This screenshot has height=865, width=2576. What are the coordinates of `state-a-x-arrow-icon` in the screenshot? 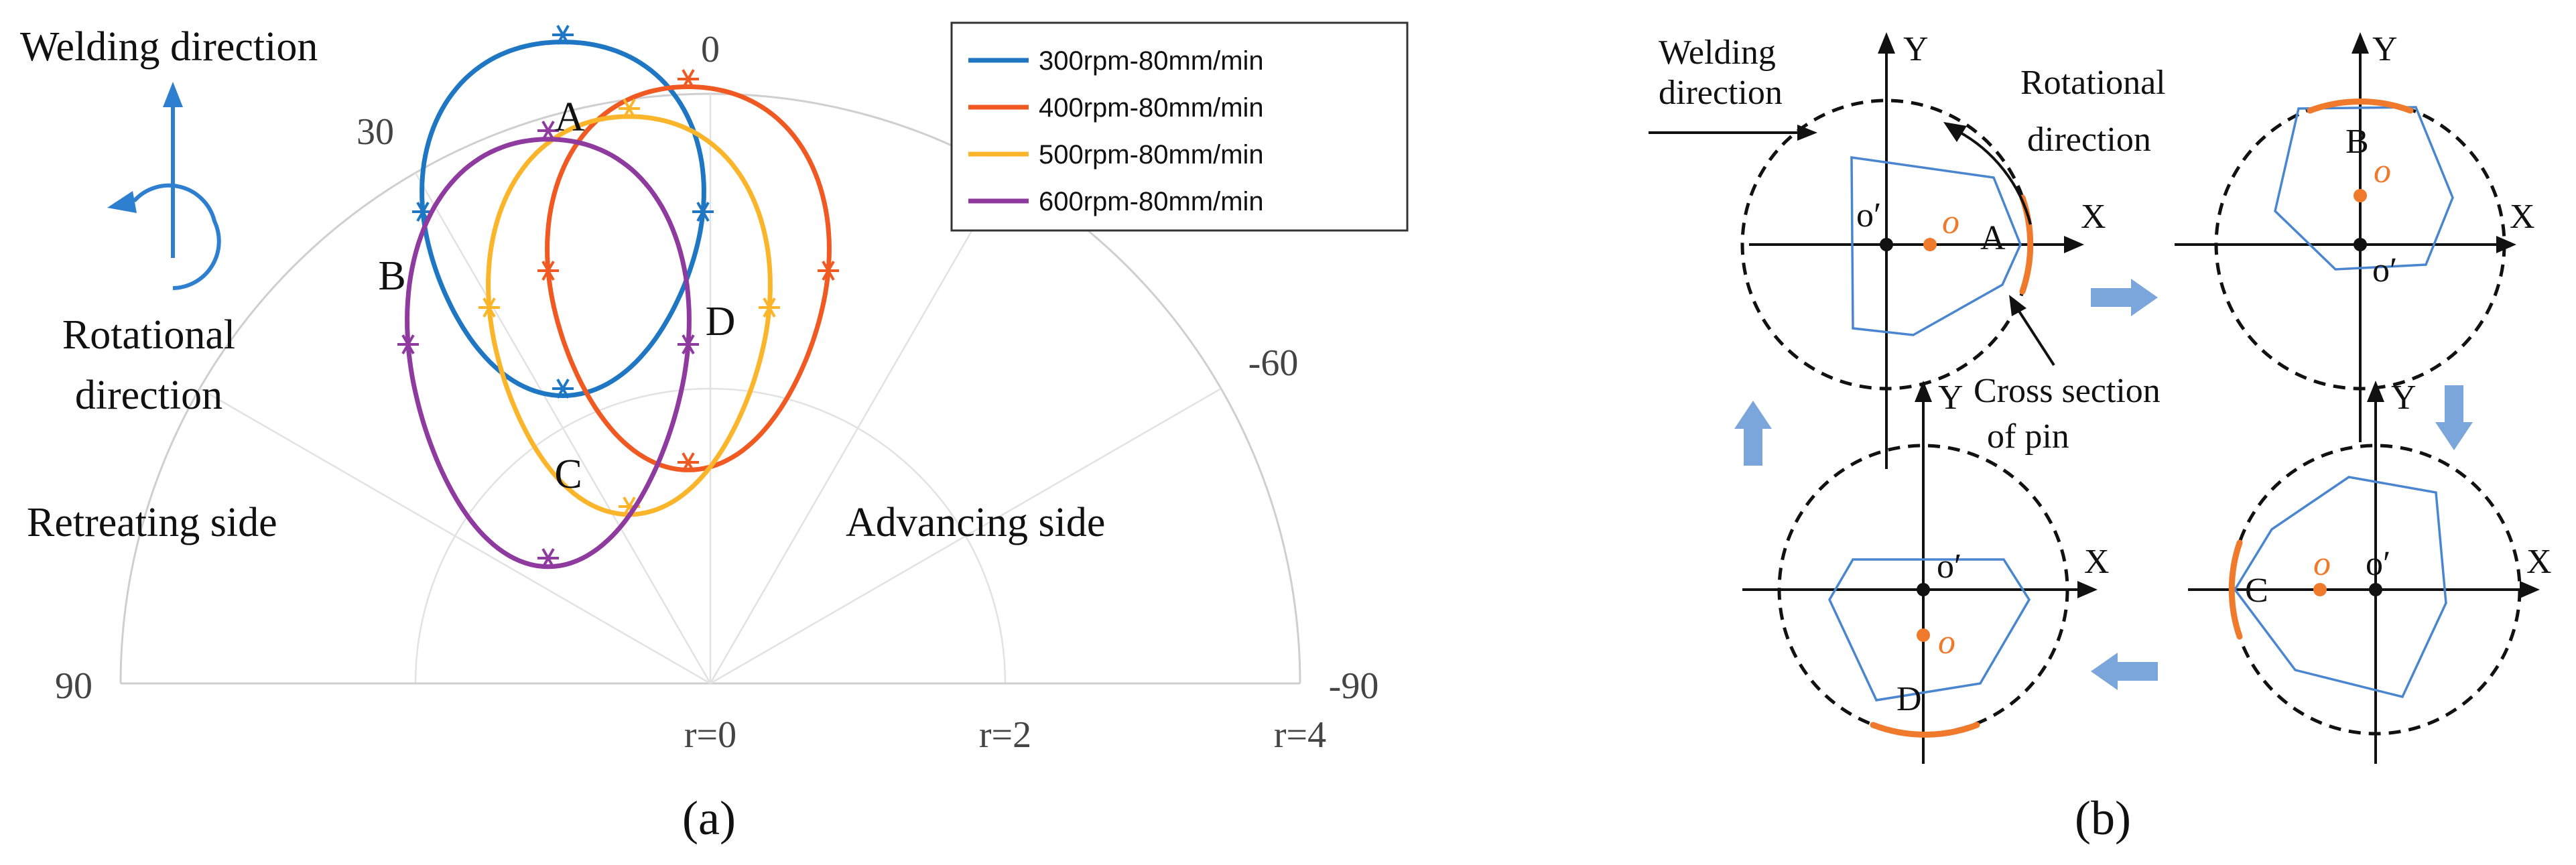 It's located at (2074, 244).